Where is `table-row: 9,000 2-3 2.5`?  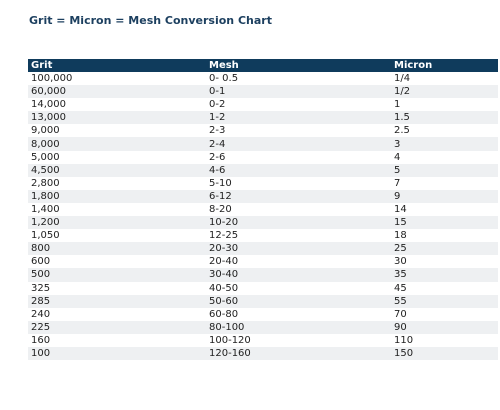 table-row: 9,000 2-3 2.5 is located at coordinates (263, 131).